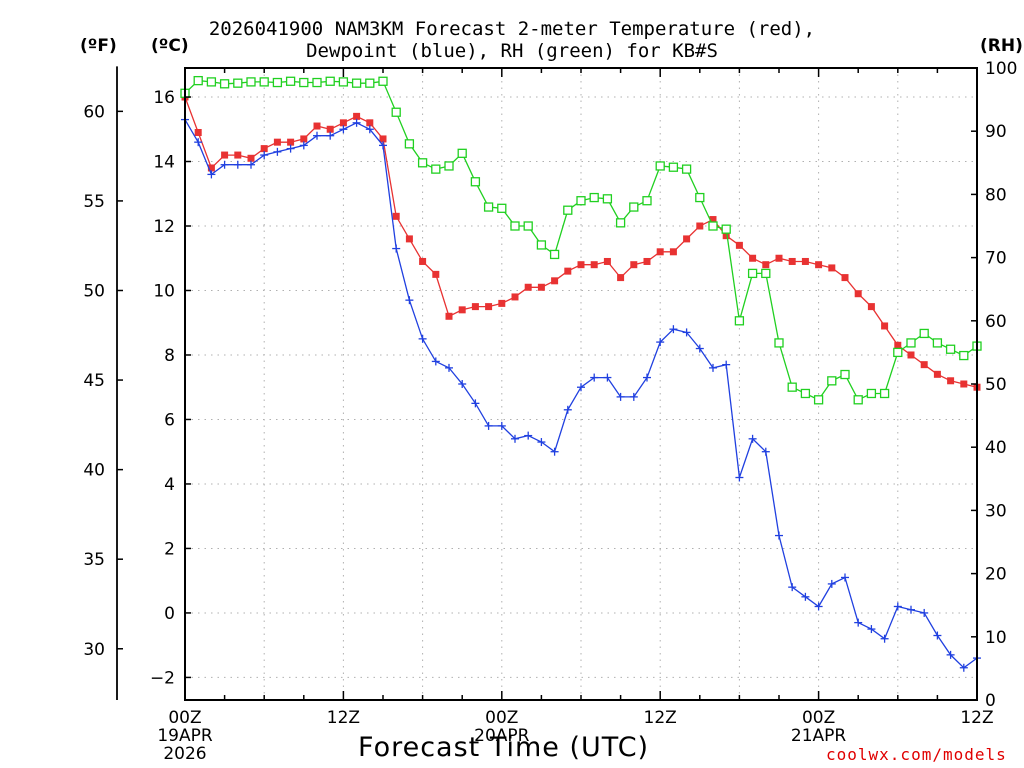  I want to click on x-tick-label: 2026, so click(184, 754).